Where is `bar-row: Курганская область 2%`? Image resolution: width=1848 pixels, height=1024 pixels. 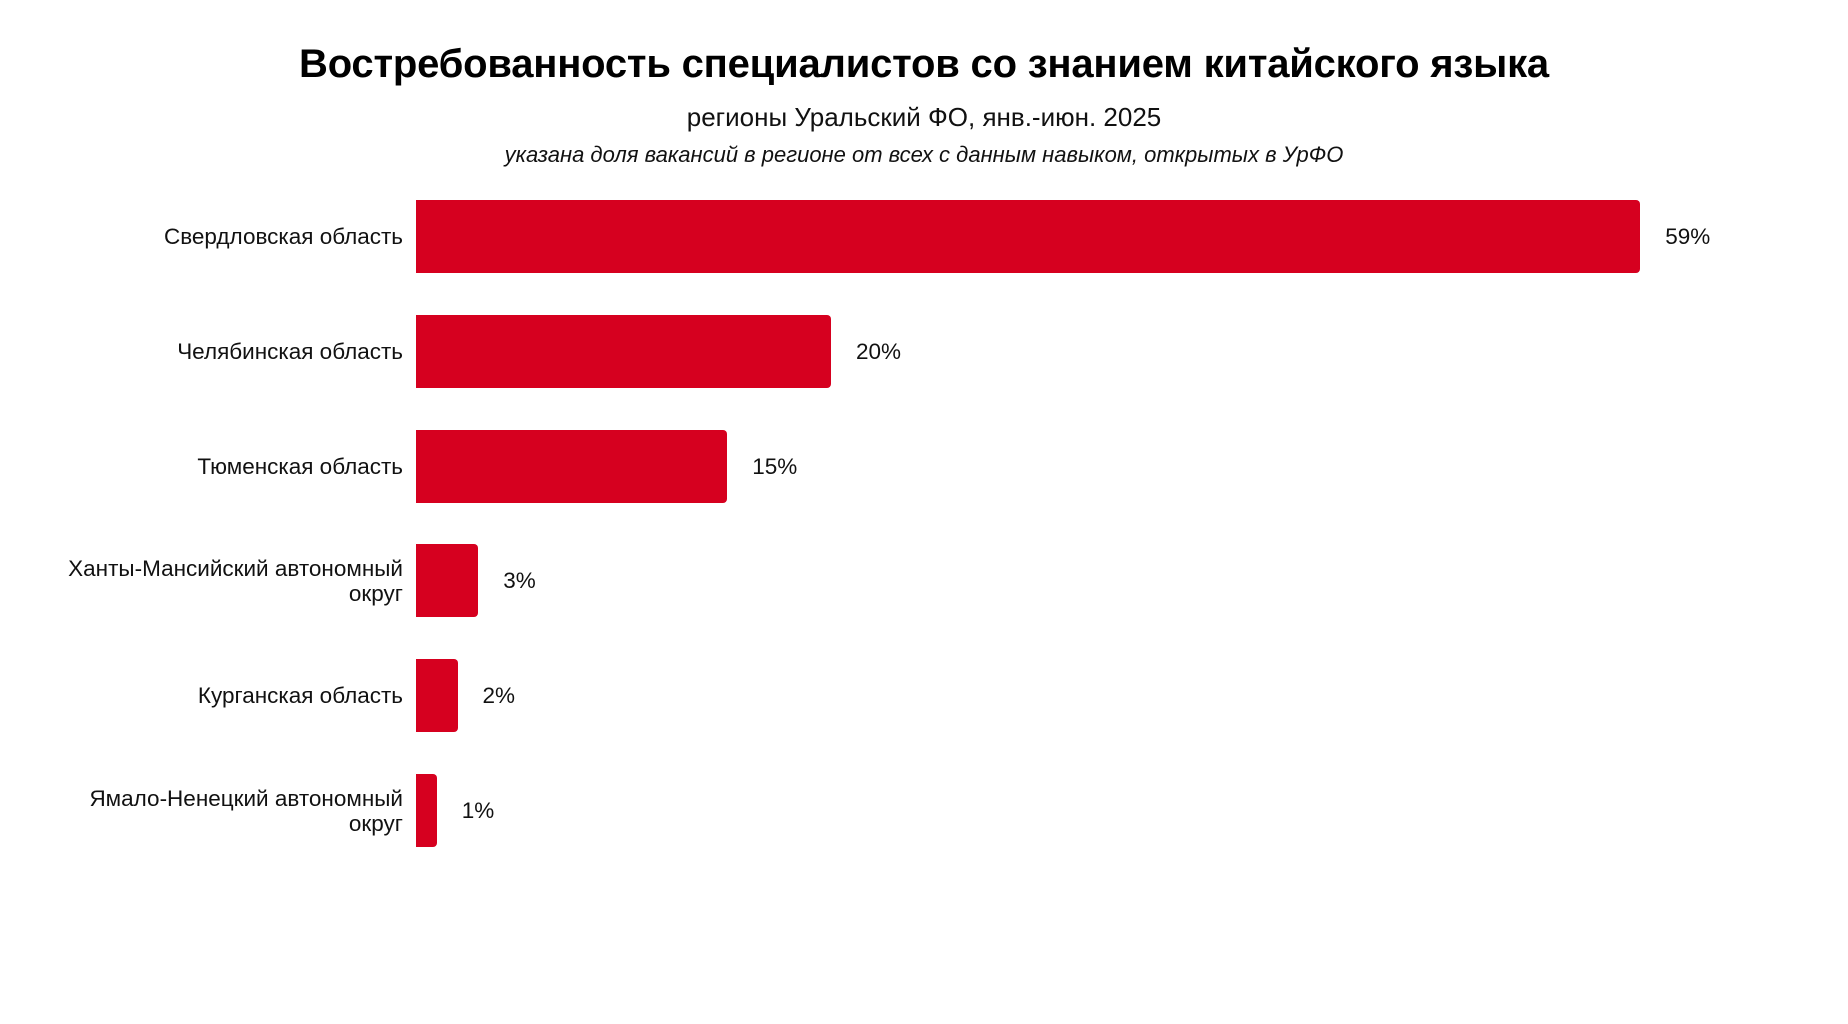
bar-row: Курганская область 2% is located at coordinates (924, 695).